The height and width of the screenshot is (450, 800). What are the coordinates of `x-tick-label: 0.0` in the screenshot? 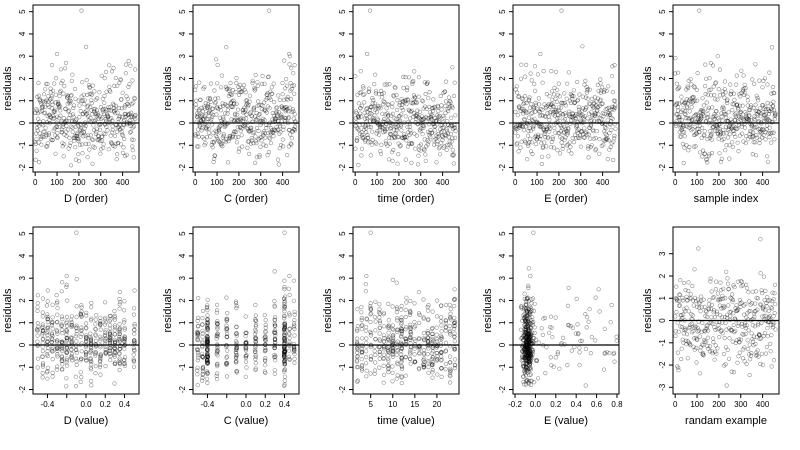 It's located at (86, 404).